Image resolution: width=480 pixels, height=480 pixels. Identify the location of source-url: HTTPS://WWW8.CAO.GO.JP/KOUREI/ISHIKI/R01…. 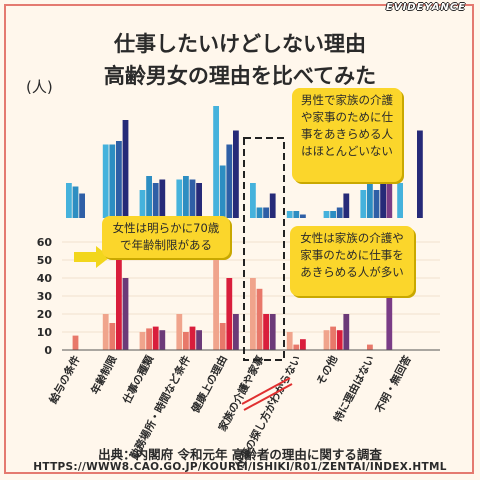
(240, 467).